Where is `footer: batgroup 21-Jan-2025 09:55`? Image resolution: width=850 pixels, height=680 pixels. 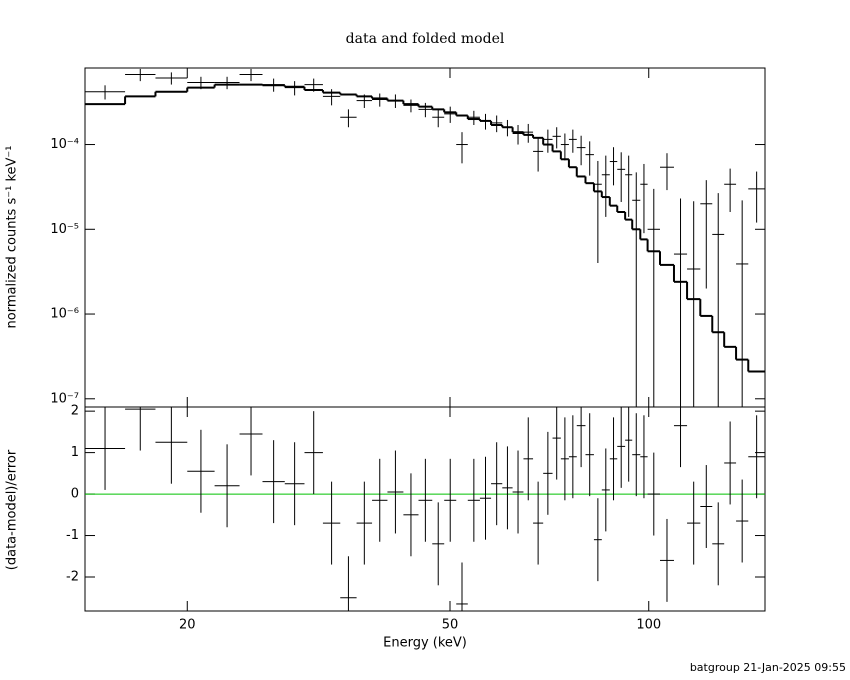 footer: batgroup 21-Jan-2025 09:55 is located at coordinates (768, 667).